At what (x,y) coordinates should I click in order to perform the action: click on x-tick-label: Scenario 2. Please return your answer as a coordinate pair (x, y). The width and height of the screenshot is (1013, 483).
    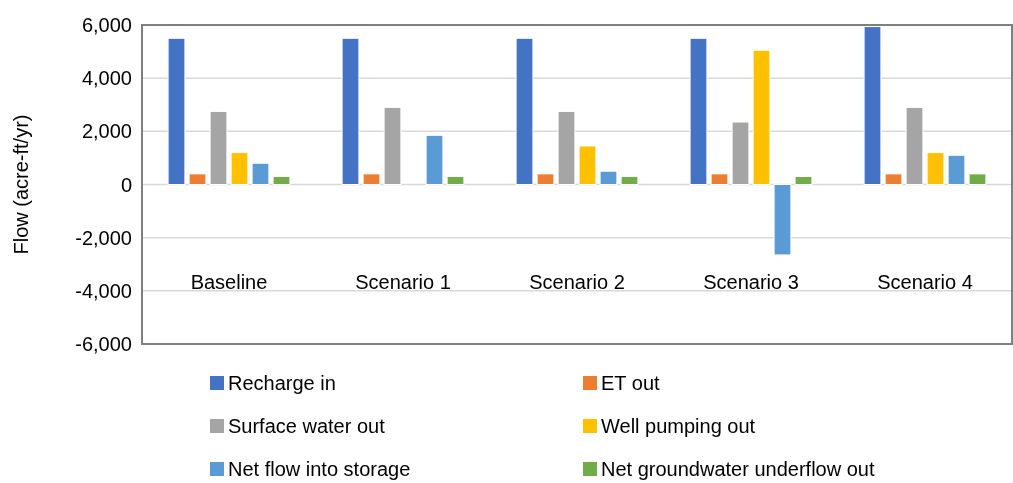
    Looking at the image, I should click on (577, 282).